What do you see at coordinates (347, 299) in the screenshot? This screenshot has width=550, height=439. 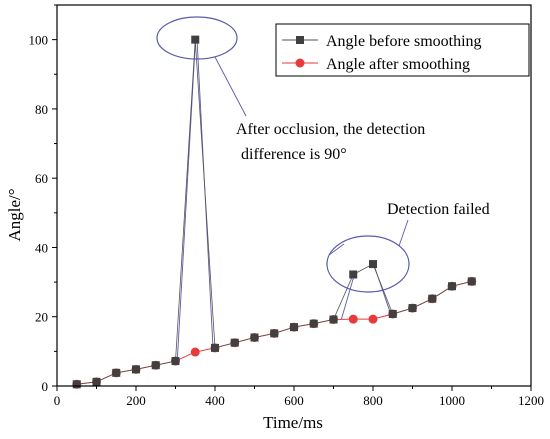 I see `failed-guide-left` at bounding box center [347, 299].